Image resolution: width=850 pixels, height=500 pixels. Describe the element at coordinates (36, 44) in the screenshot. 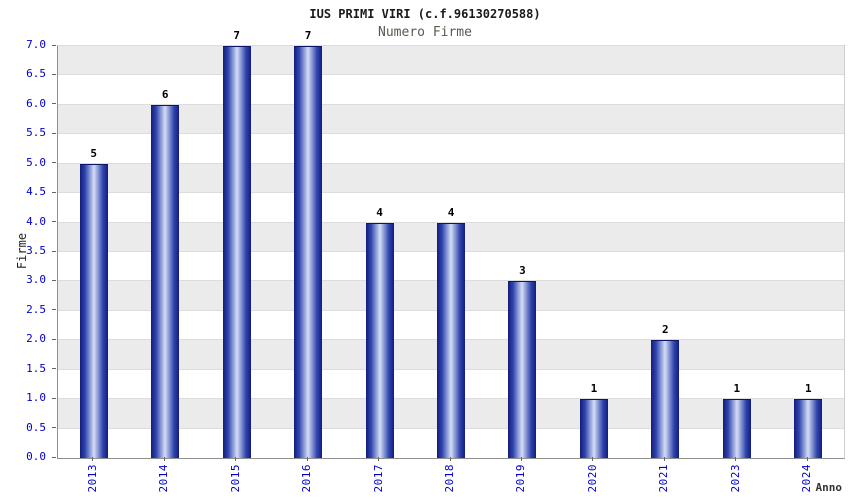

I see `y-tick-label: 7.0` at that location.